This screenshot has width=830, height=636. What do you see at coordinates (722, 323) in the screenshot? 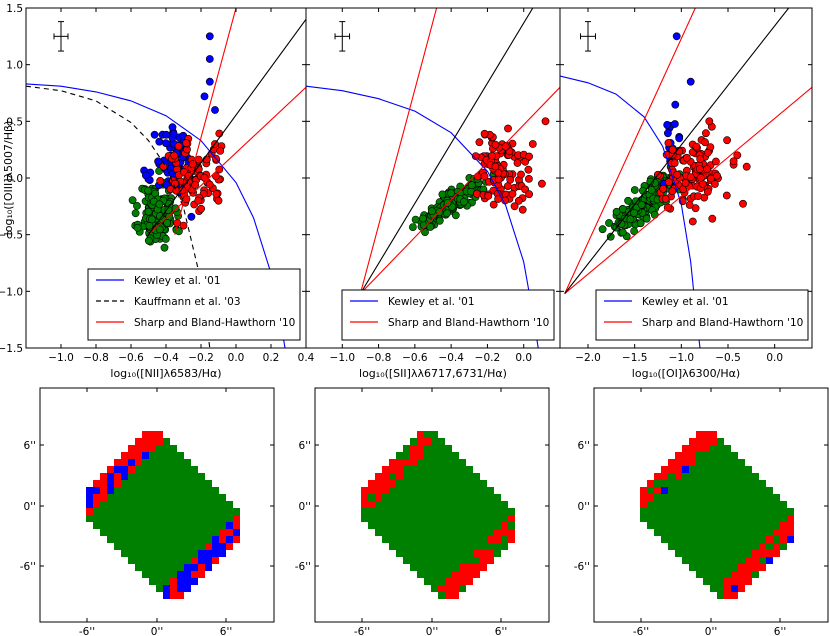
I see `legend-label: Sharp and Bland-Hawthorn '10` at bounding box center [722, 323].